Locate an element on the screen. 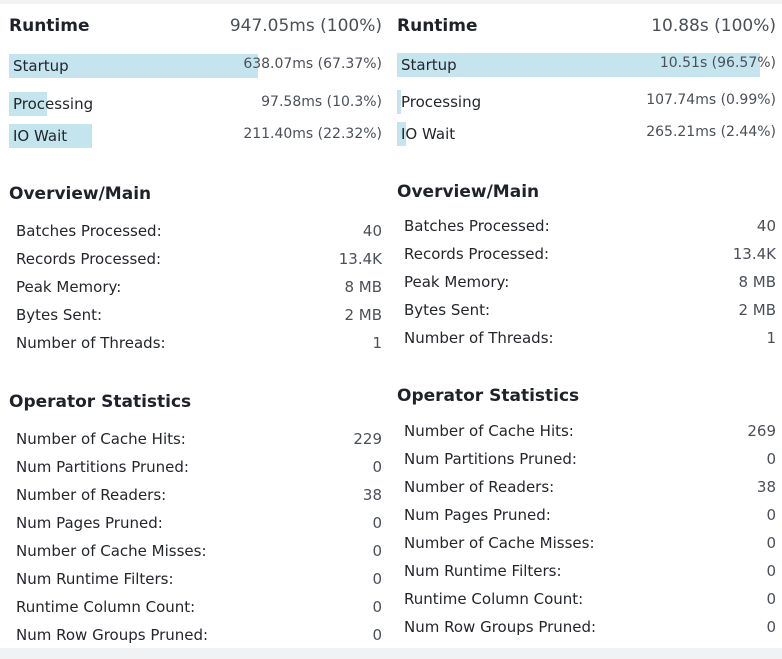  runtime-row-io-wait: IO Wait 265.21ms (2.44%) is located at coordinates (586, 134).